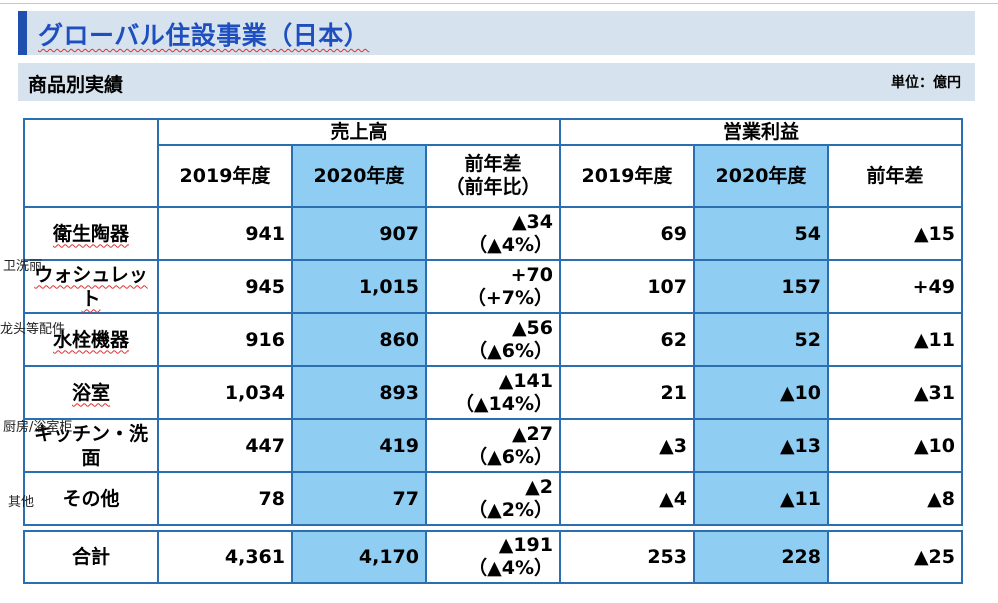 Image resolution: width=998 pixels, height=603 pixels. Describe the element at coordinates (895, 445) in the screenshot. I see `op-diff-cell: ▲10` at that location.